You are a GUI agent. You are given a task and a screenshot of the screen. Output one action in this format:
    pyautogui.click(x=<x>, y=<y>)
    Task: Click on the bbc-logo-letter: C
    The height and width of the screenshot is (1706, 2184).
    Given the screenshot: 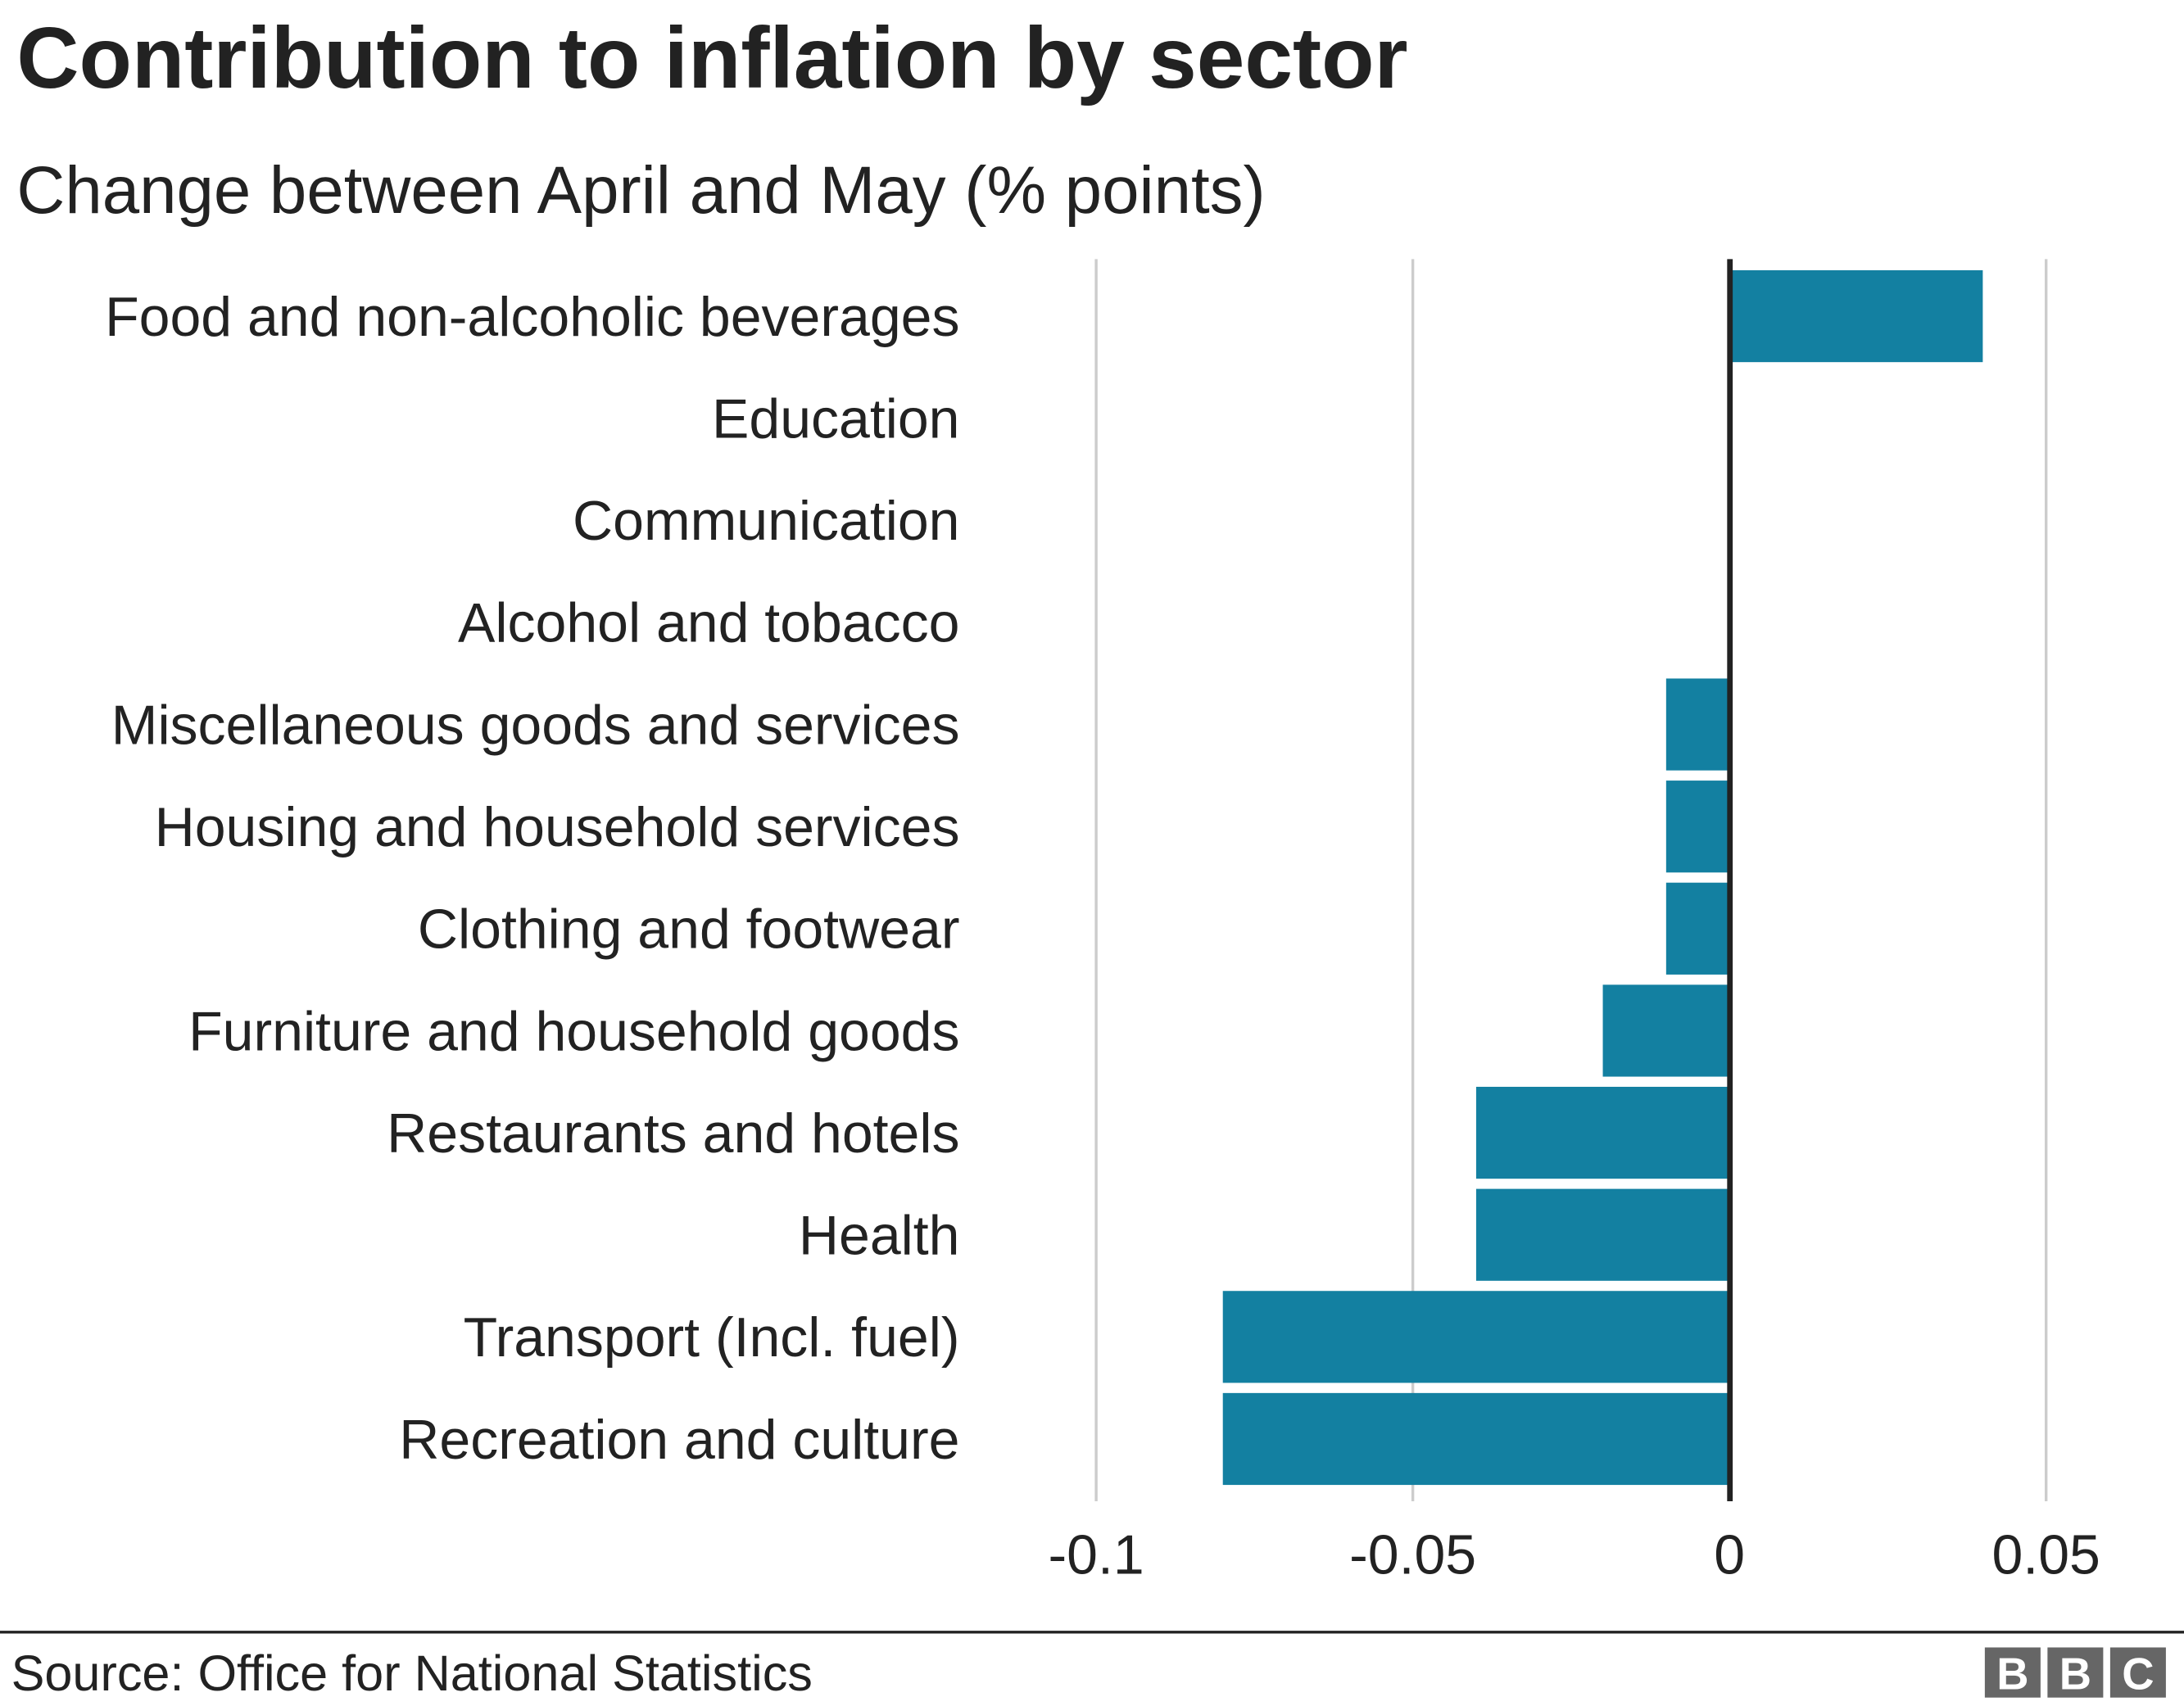 What is the action you would take?
    pyautogui.click(x=2138, y=1674)
    